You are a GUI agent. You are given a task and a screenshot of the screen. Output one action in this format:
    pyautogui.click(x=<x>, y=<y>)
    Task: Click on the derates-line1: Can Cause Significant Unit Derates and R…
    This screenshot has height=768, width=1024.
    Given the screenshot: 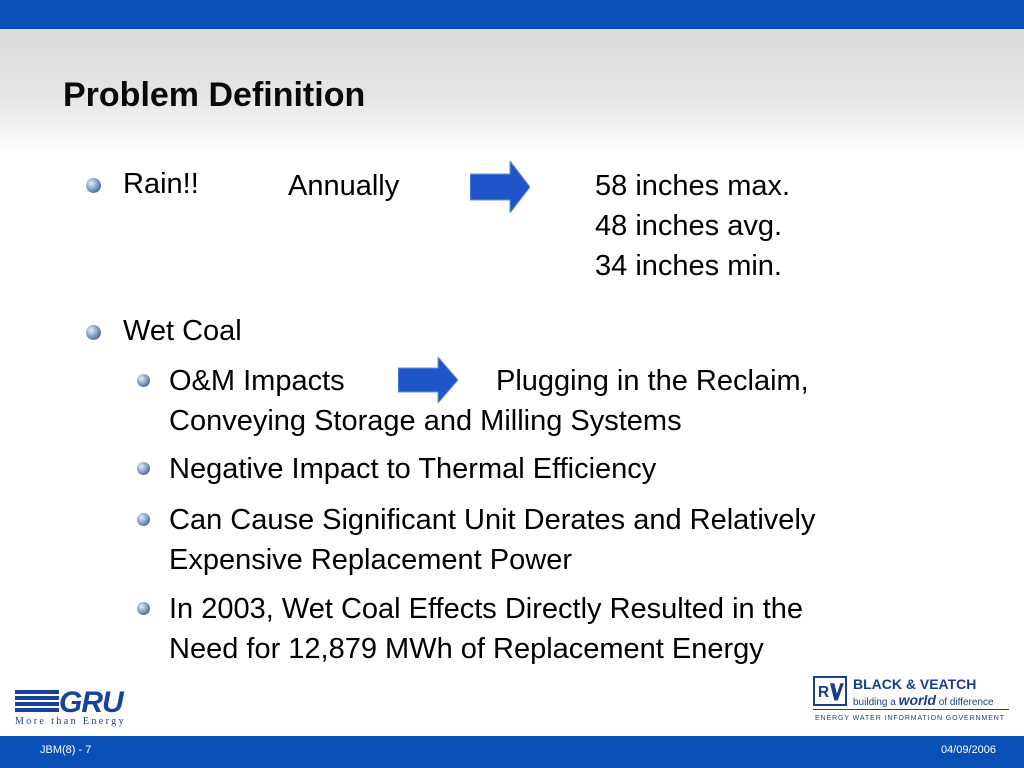 What is the action you would take?
    pyautogui.click(x=492, y=520)
    